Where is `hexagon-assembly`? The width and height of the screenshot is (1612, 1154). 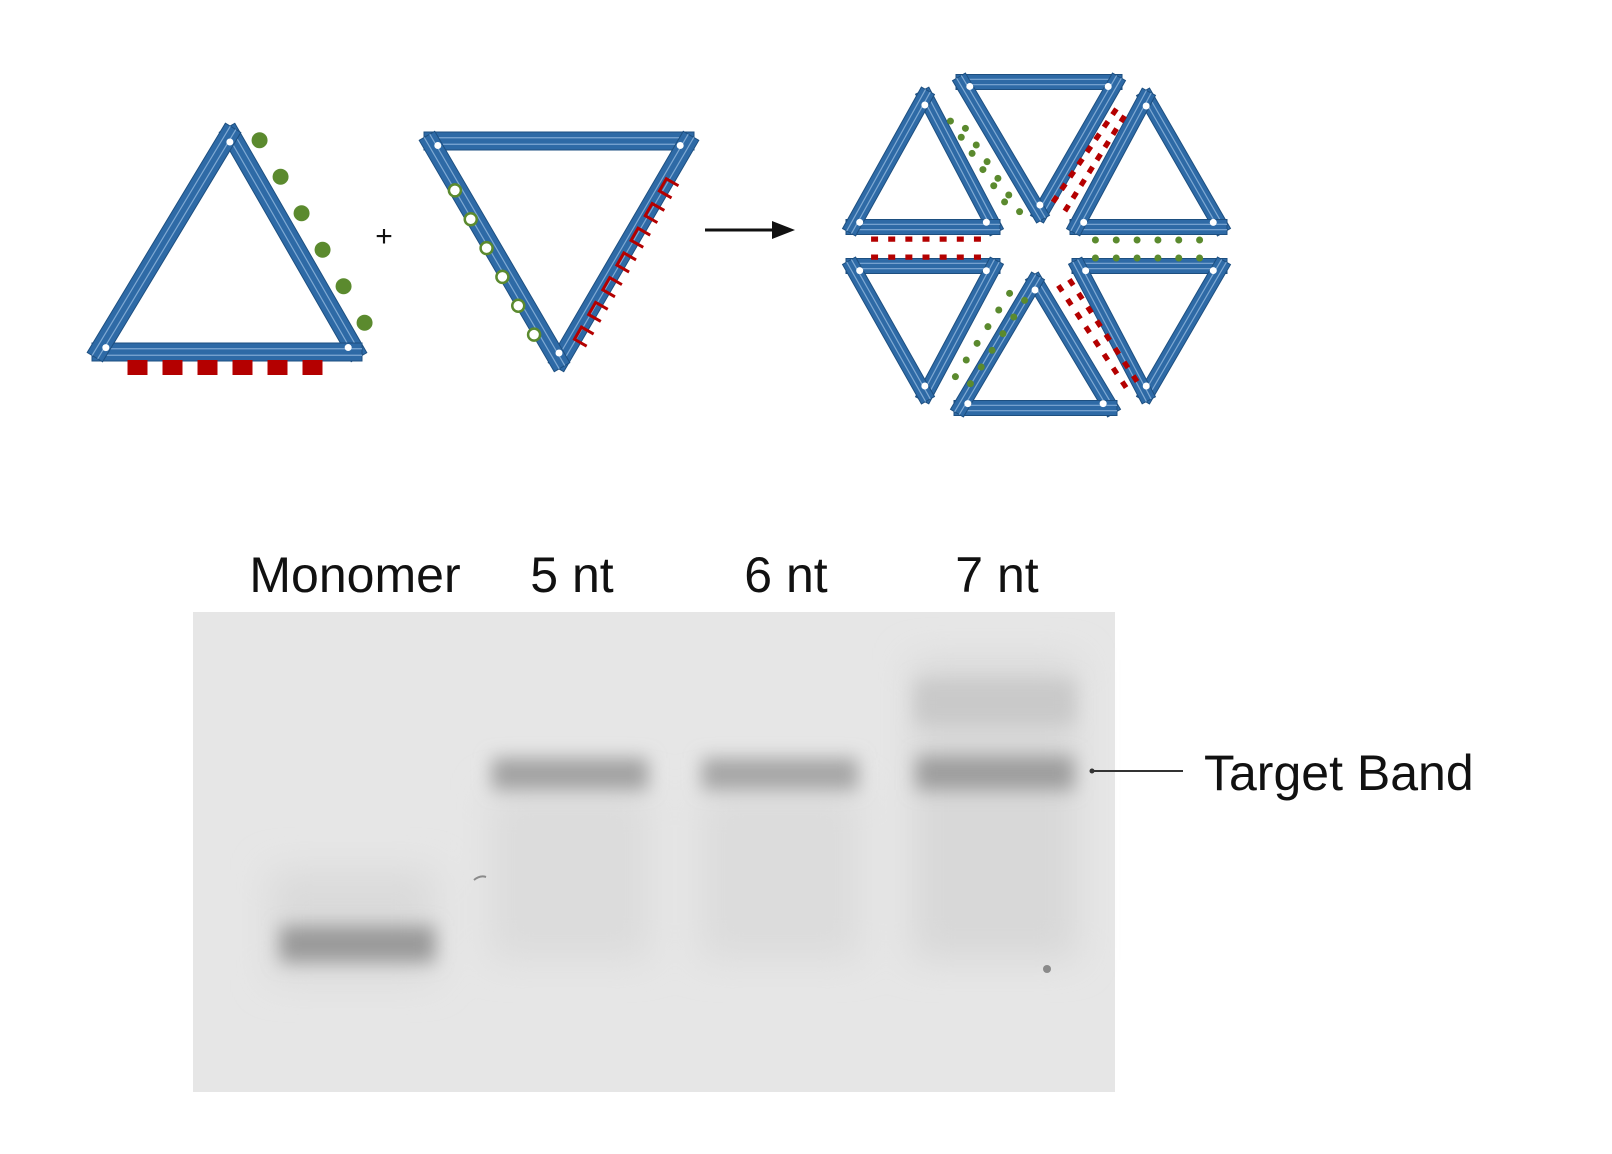 hexagon-assembly is located at coordinates (1036, 245).